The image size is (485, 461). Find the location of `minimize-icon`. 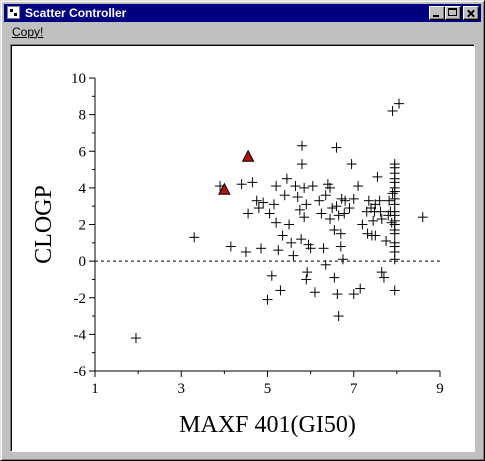

minimize-icon is located at coordinates (437, 13).